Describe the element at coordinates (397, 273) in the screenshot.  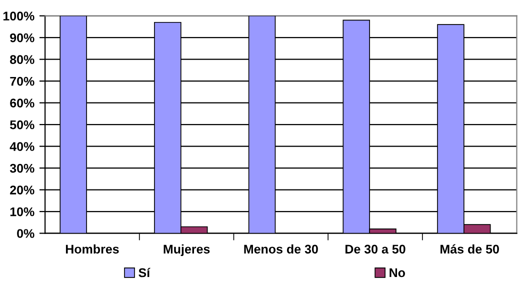
I see `legend-label: No` at that location.